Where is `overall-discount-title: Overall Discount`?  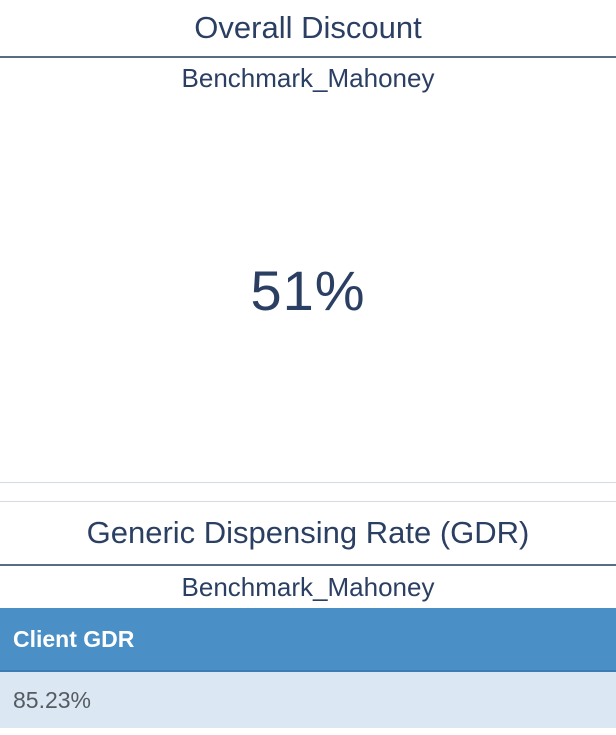 overall-discount-title: Overall Discount is located at coordinates (308, 29).